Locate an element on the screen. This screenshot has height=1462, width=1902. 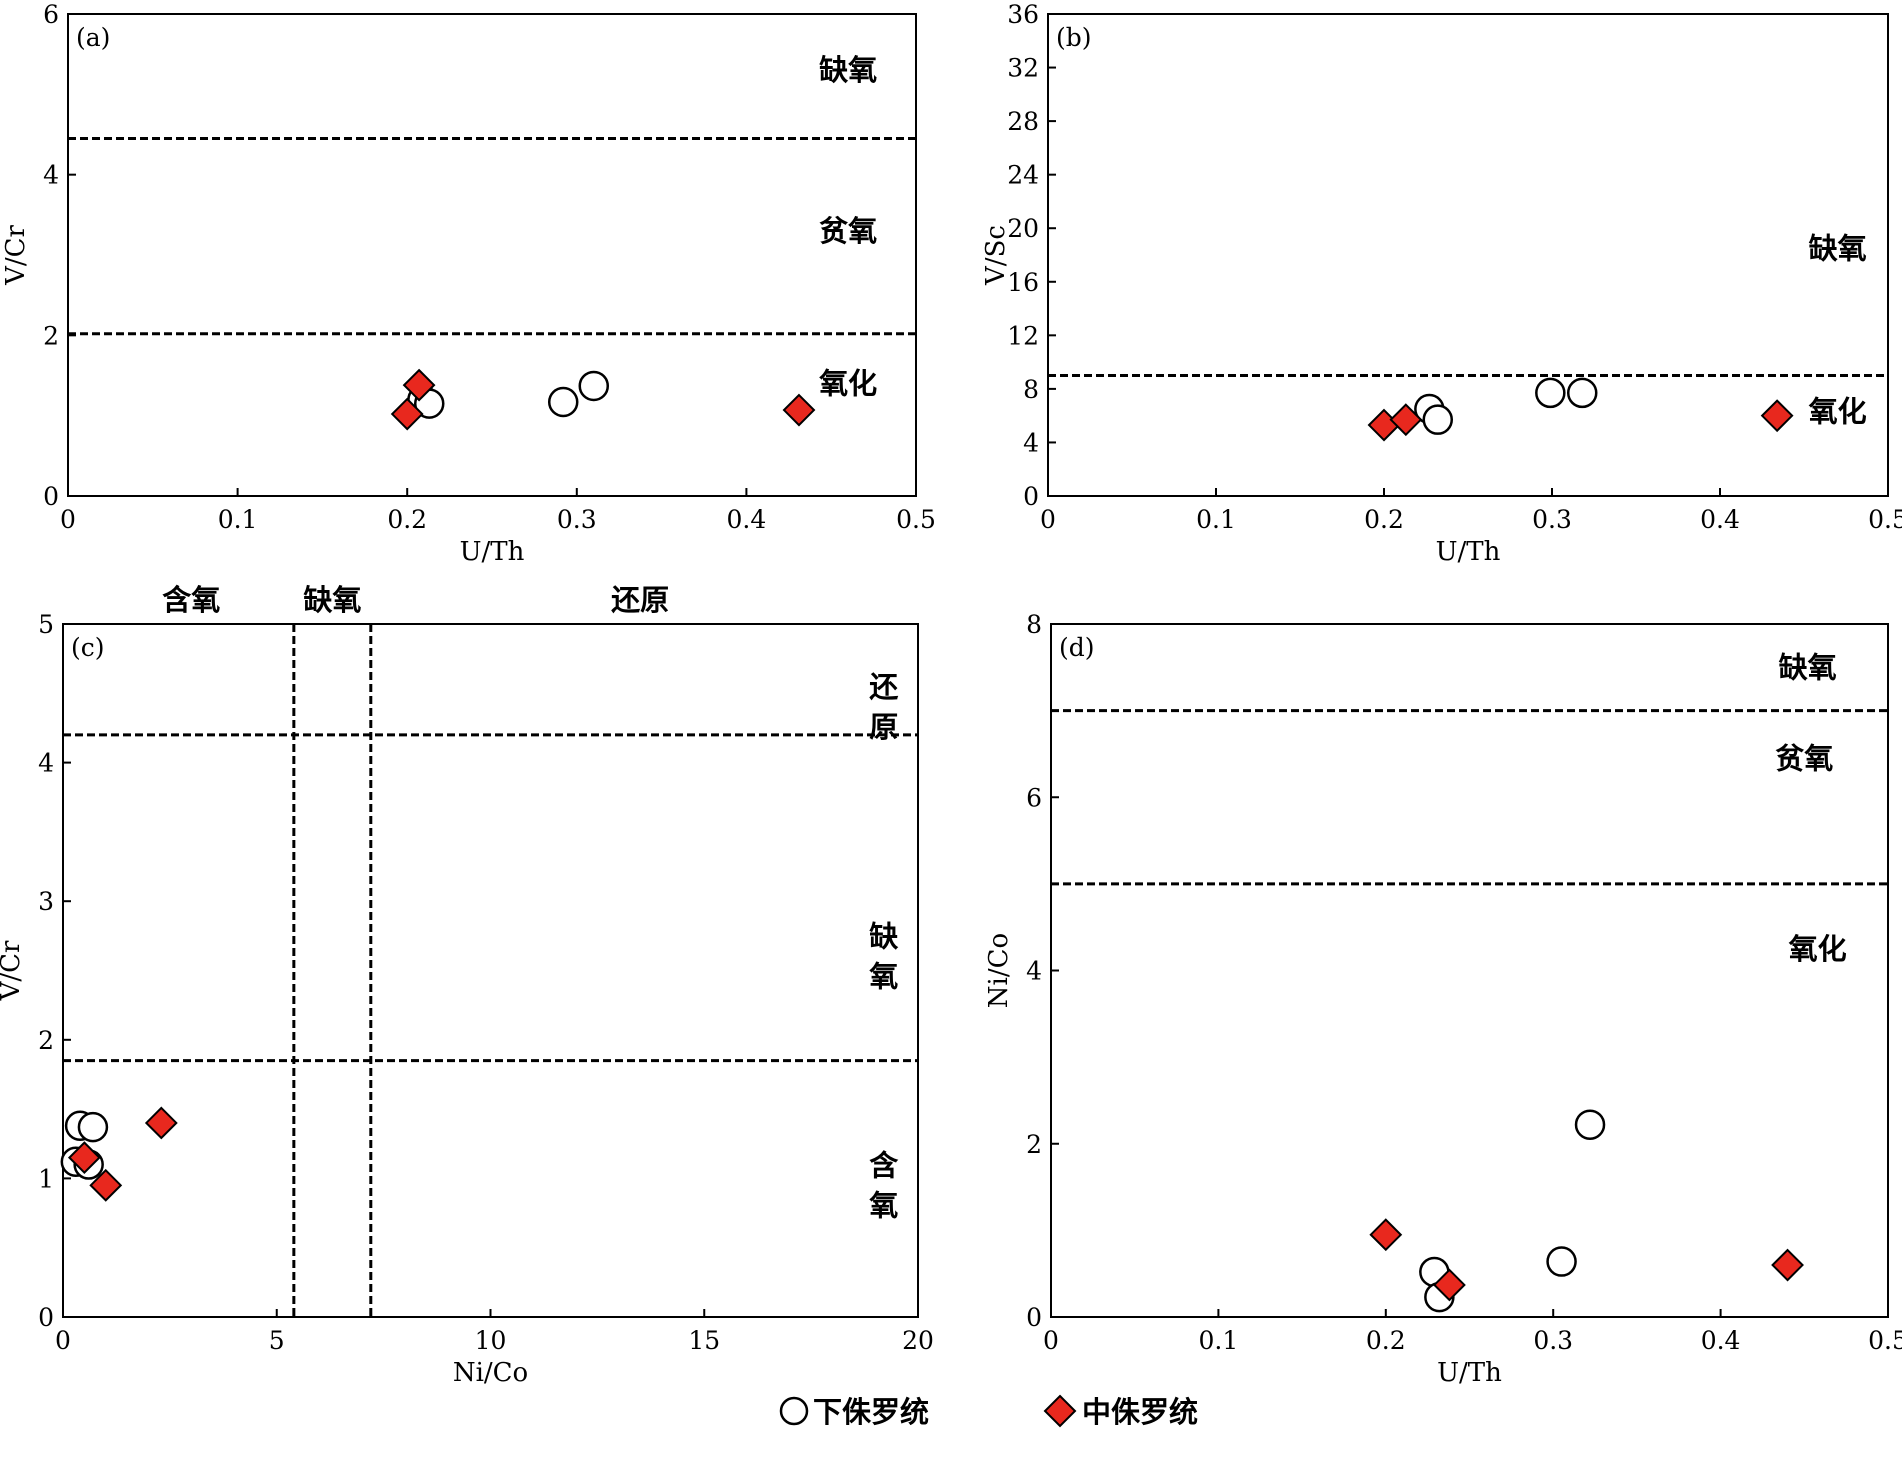
legend-diamond-marker is located at coordinates (1060, 1411).